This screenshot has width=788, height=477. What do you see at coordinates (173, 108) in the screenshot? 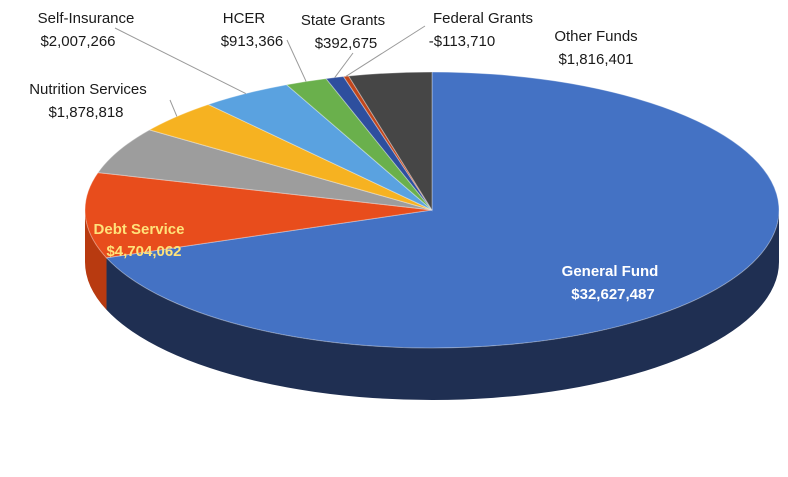
I see `leader-nutrition-services` at bounding box center [173, 108].